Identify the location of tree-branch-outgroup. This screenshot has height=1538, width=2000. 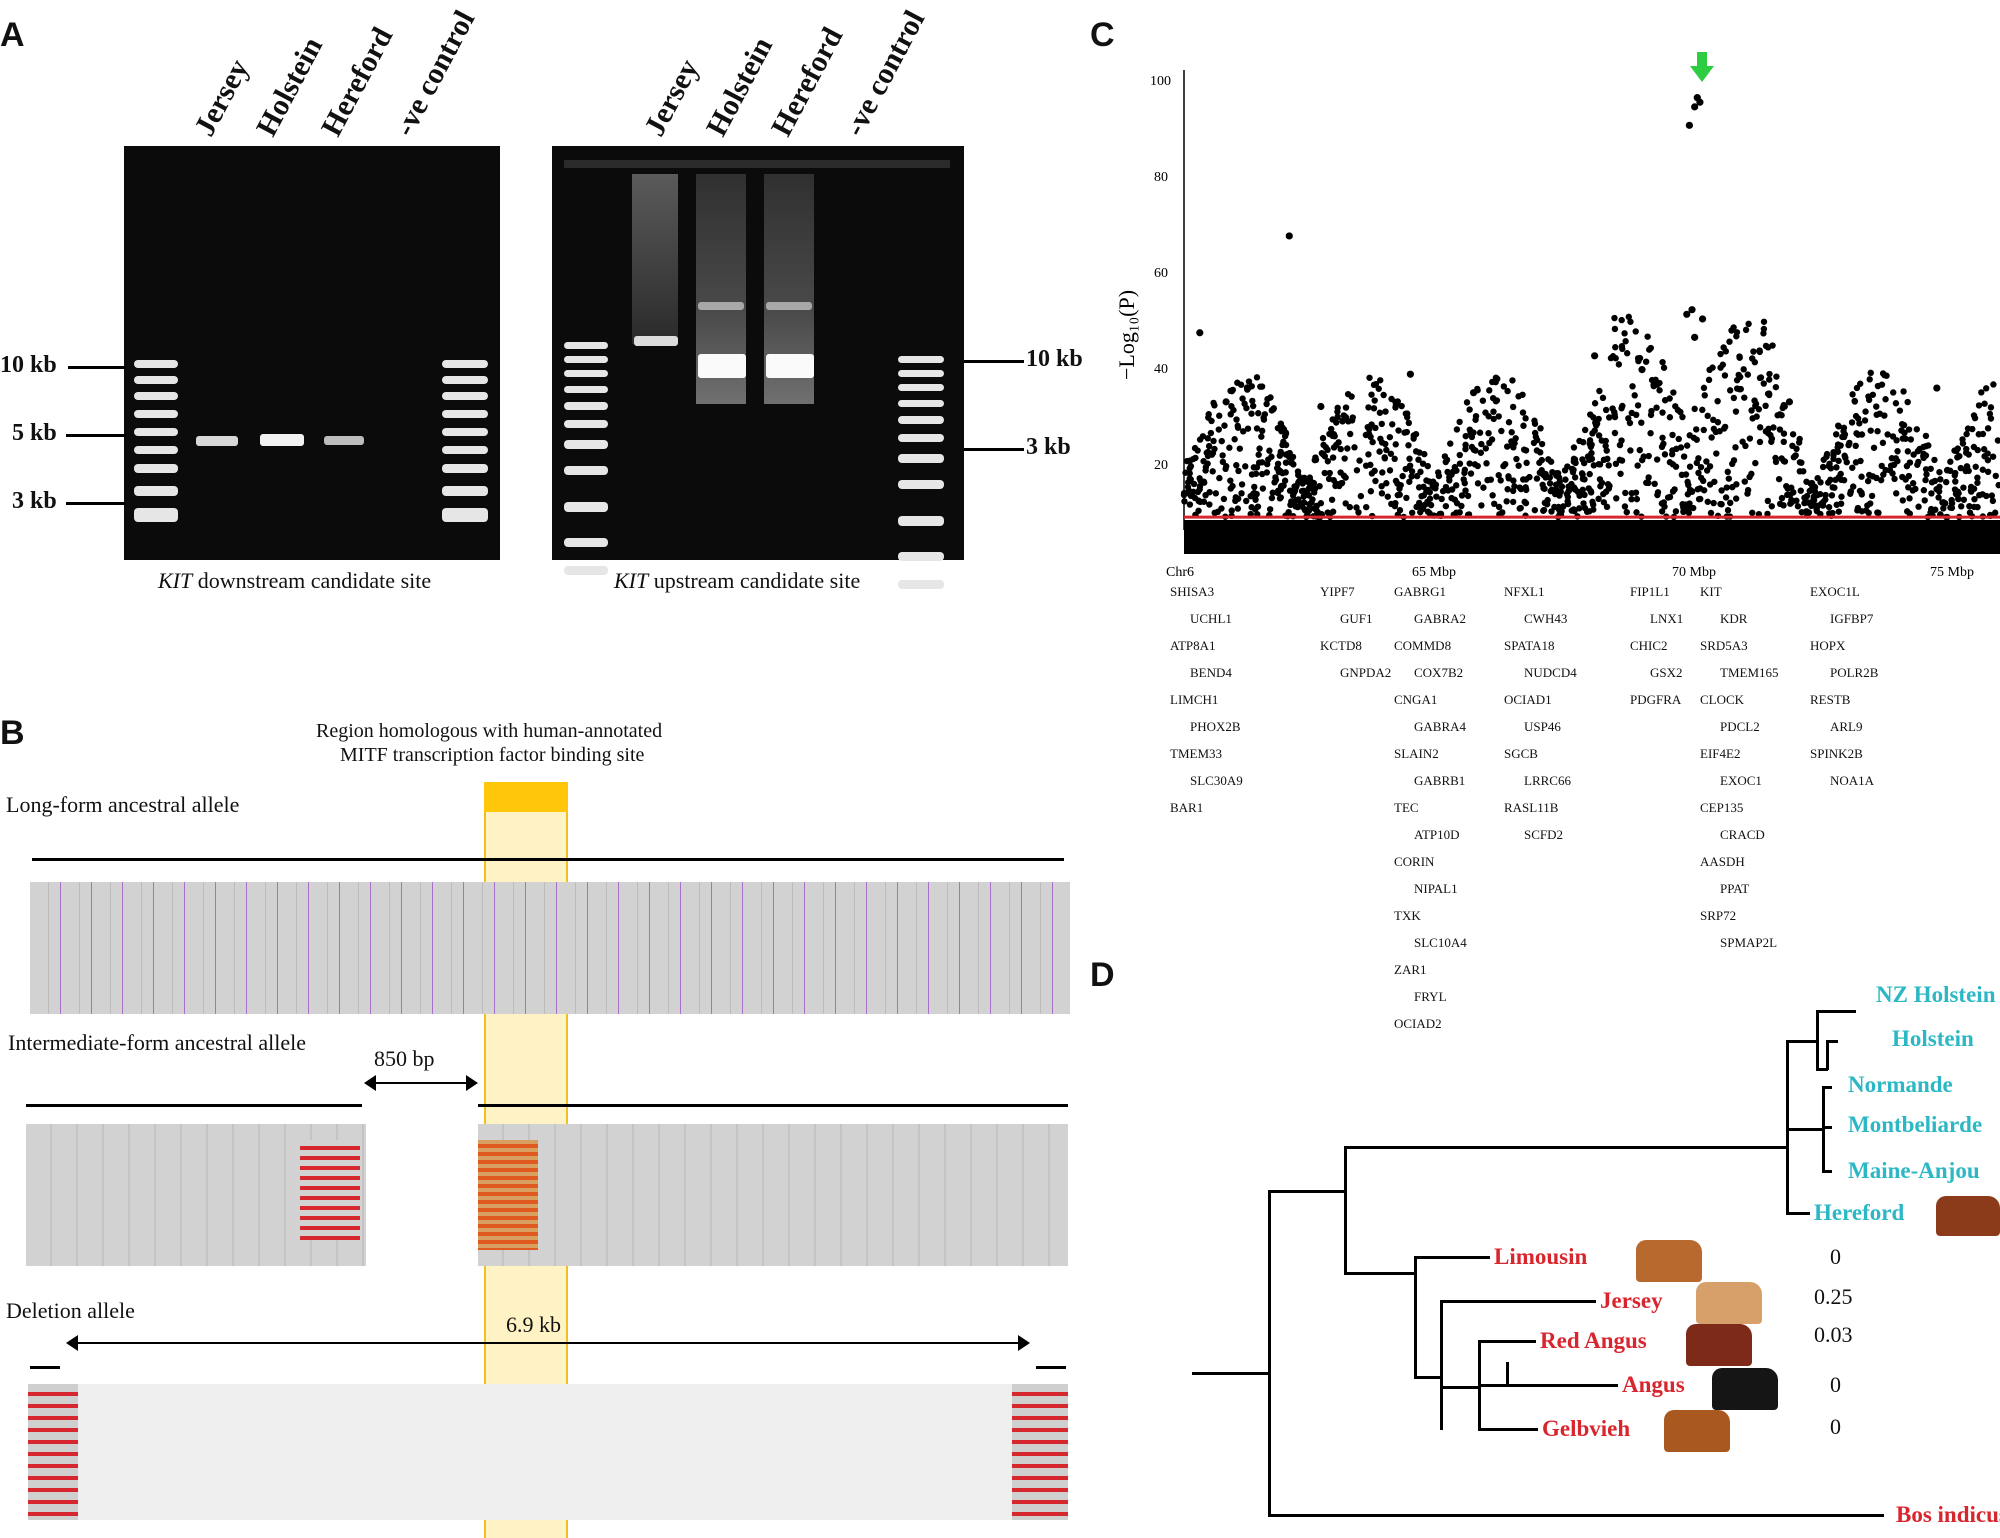
(1576, 1515).